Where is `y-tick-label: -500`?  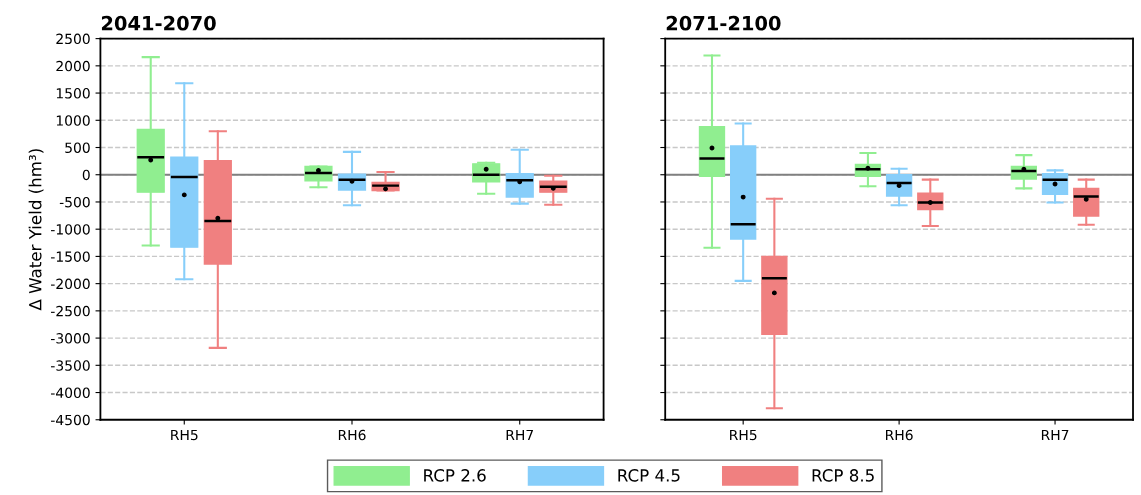 y-tick-label: -500 is located at coordinates (74, 202).